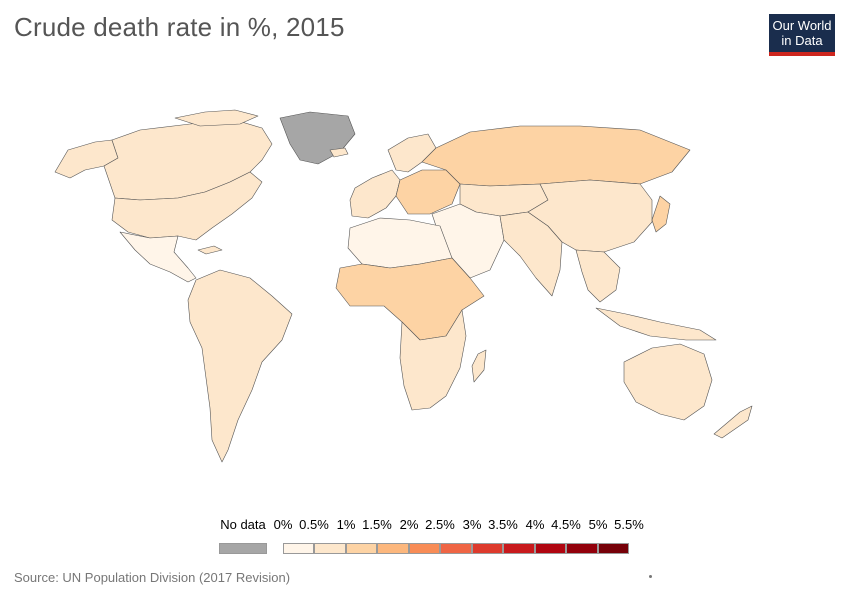 This screenshot has width=850, height=600. What do you see at coordinates (400, 243) in the screenshot?
I see `region-north-africa` at bounding box center [400, 243].